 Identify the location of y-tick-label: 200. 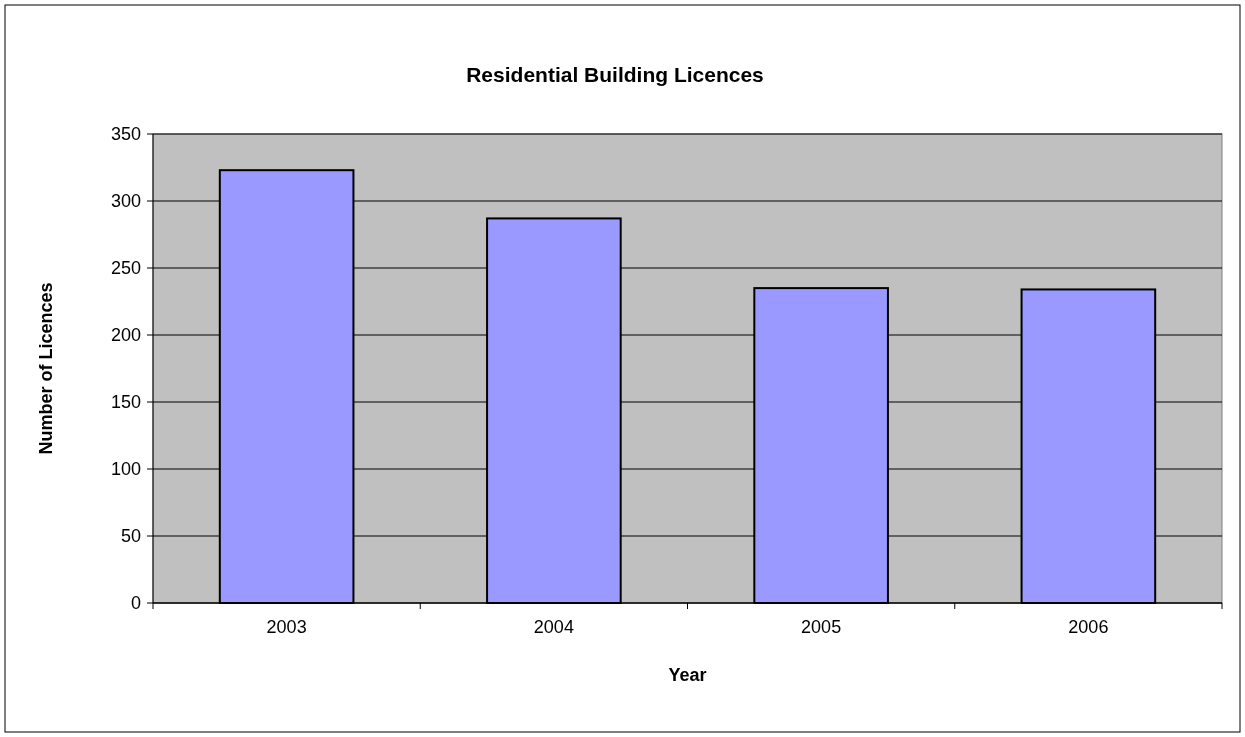
(125, 335).